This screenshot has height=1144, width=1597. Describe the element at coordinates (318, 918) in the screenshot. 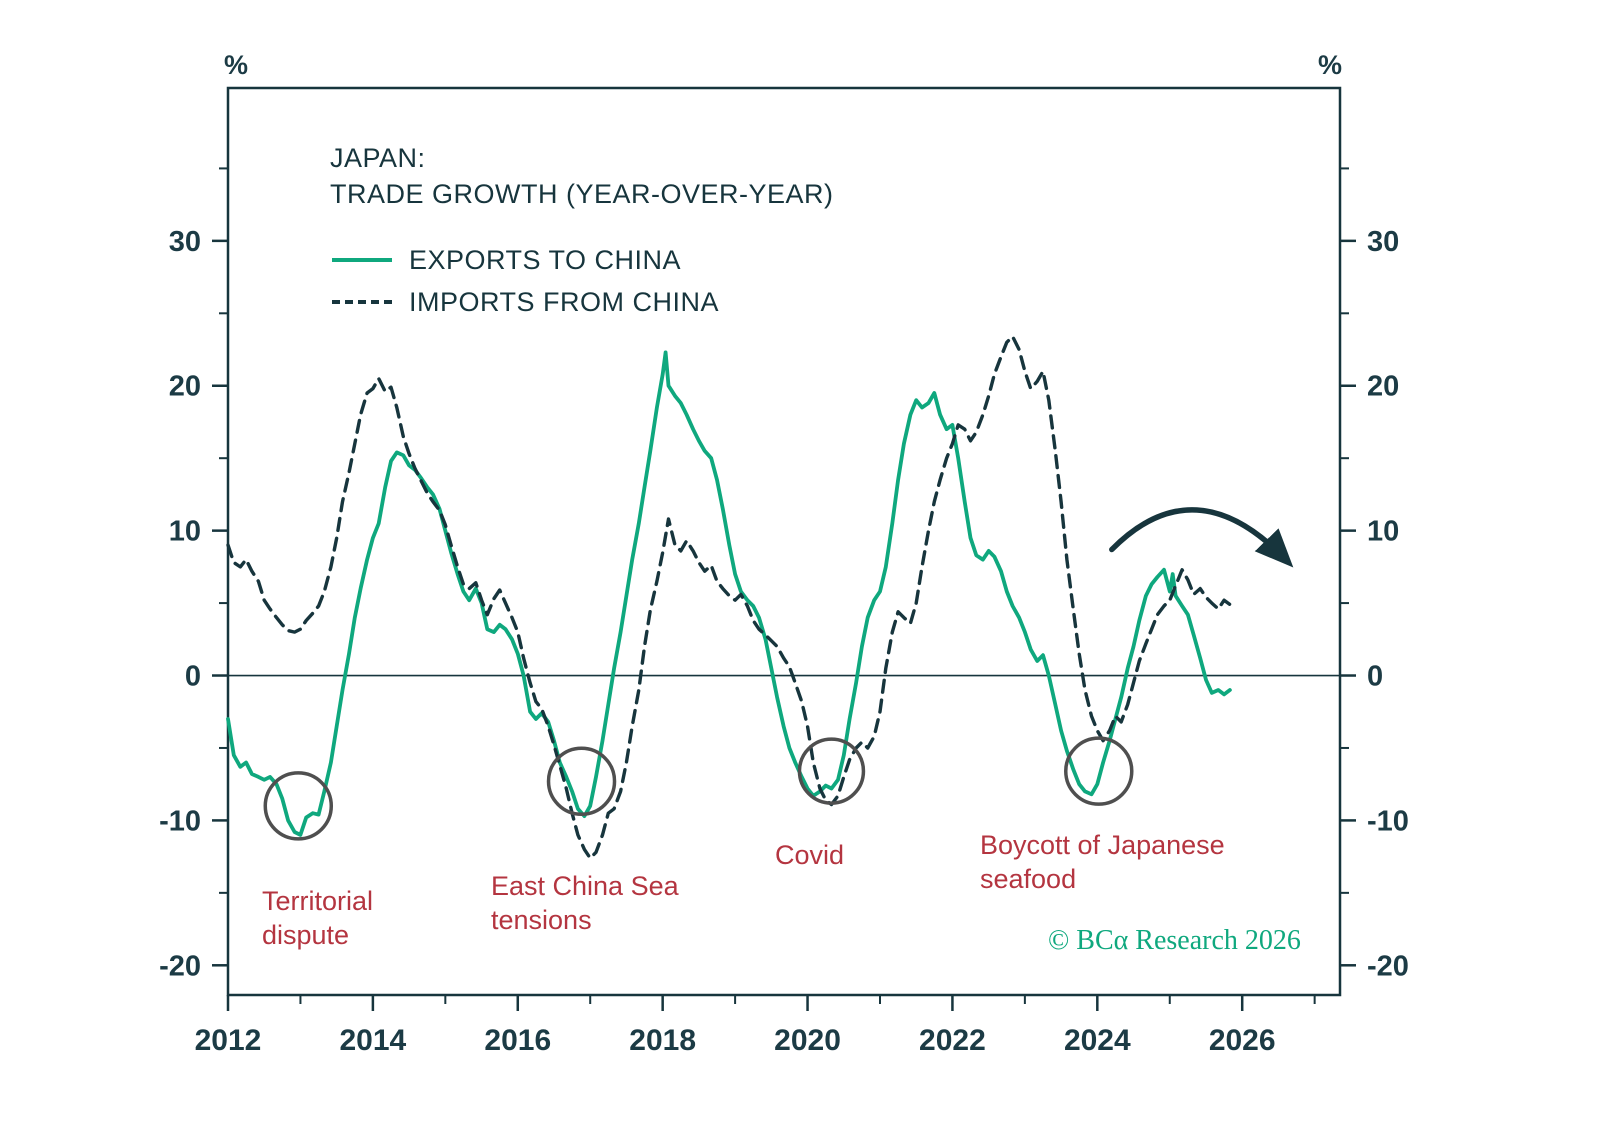

I see `annotation-territorial-dispute: Territorial dispute` at that location.